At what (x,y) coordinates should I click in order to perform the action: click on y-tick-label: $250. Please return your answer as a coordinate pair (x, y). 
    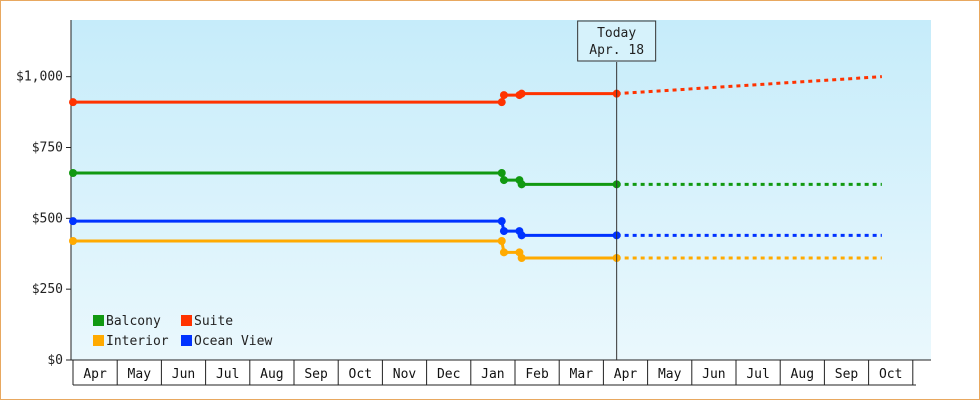
    Looking at the image, I should click on (47, 289).